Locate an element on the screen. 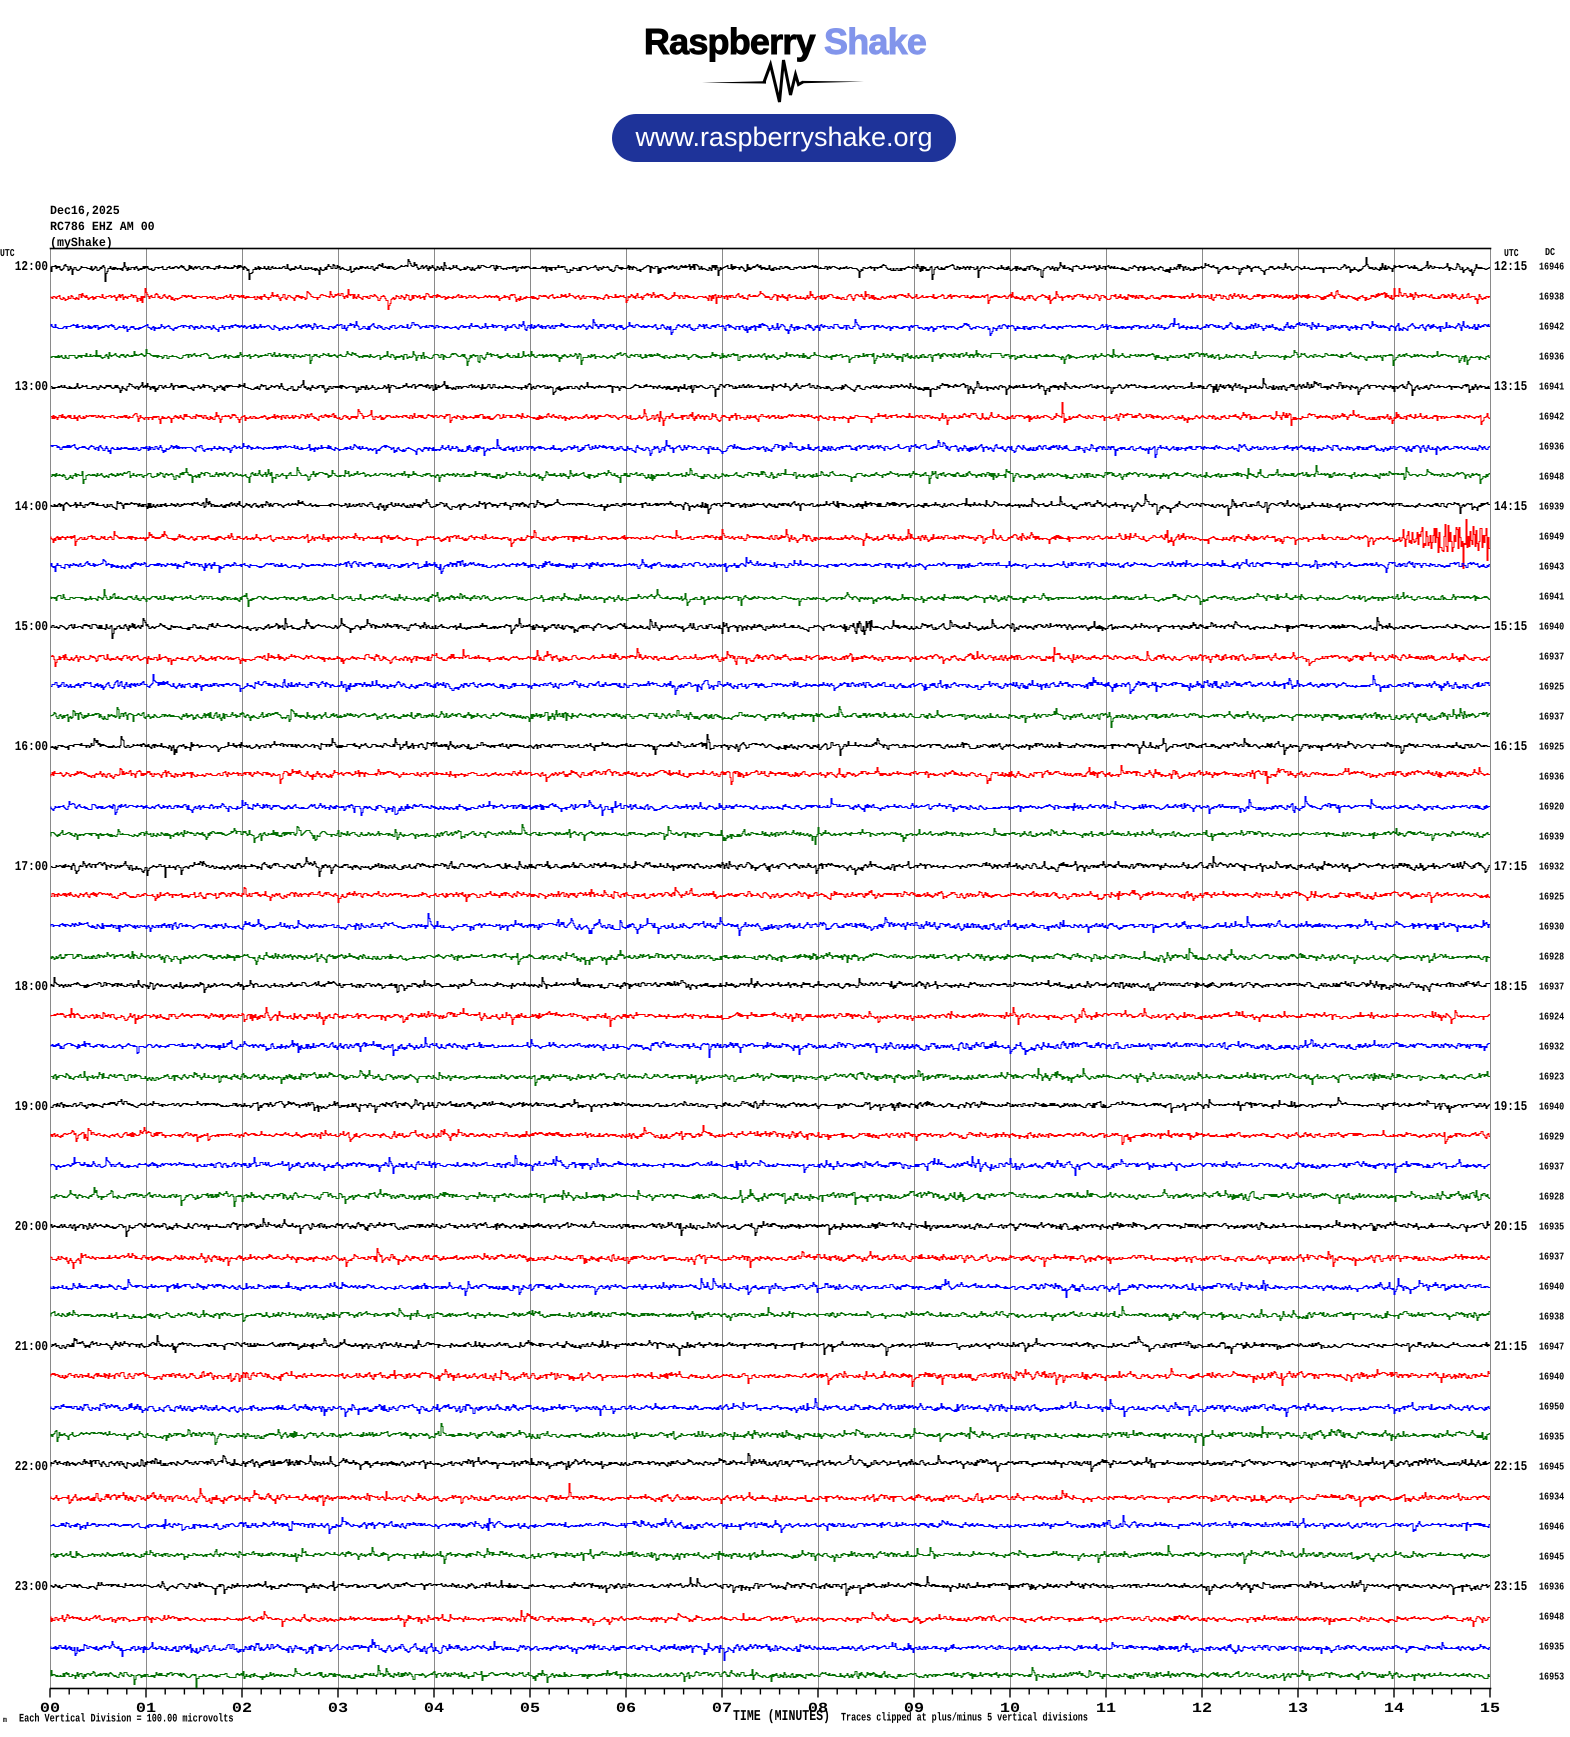  svg-text: 20:00 is located at coordinates (31, 1227).